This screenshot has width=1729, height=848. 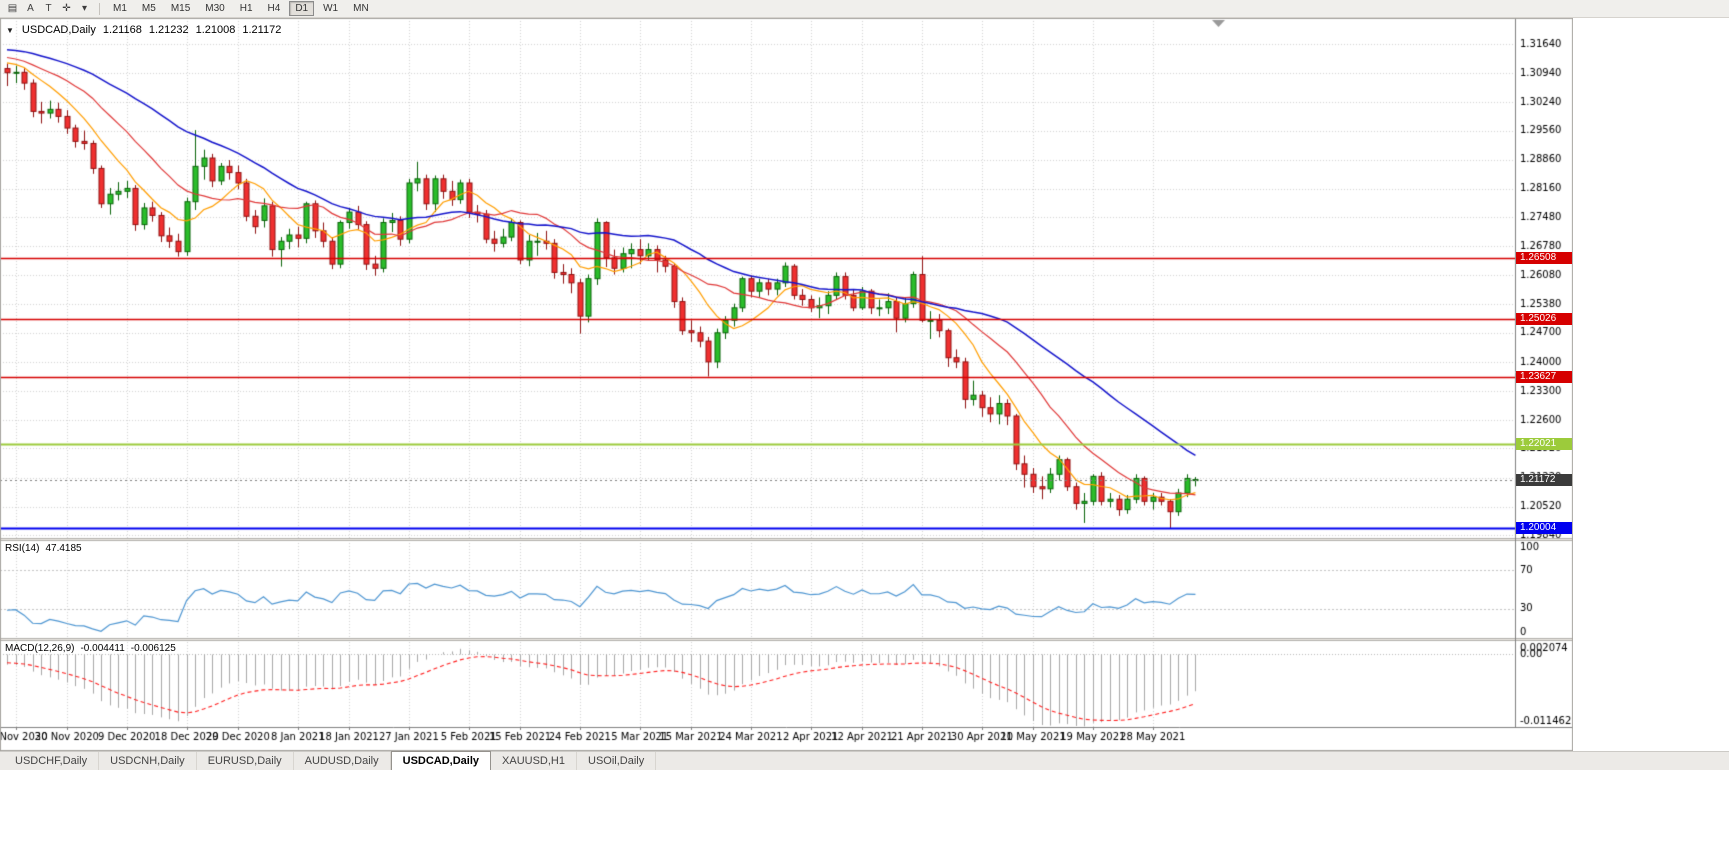 I want to click on timeframe-w1-button: W1, so click(x=330, y=8).